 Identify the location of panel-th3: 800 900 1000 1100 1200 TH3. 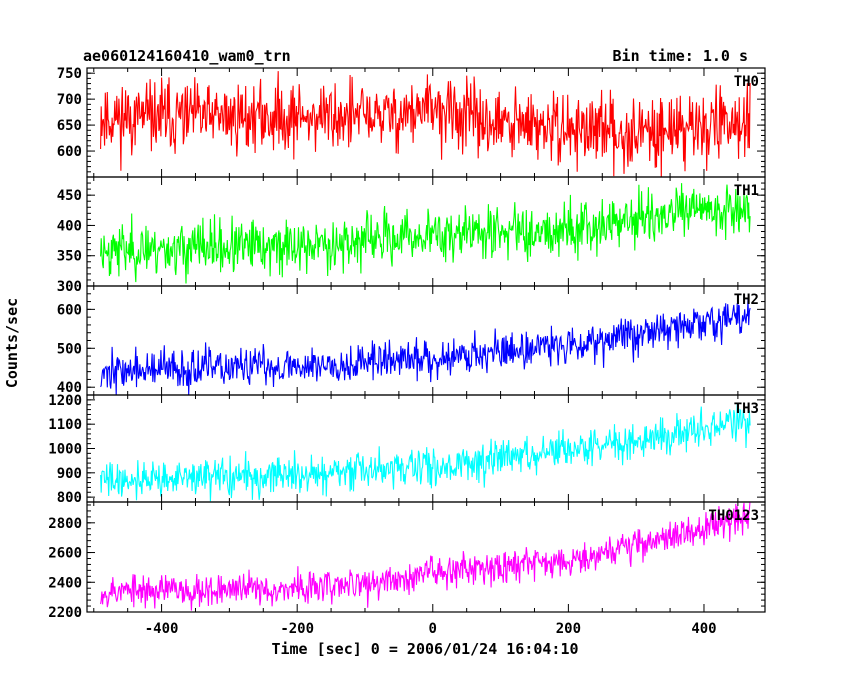
(407, 449).